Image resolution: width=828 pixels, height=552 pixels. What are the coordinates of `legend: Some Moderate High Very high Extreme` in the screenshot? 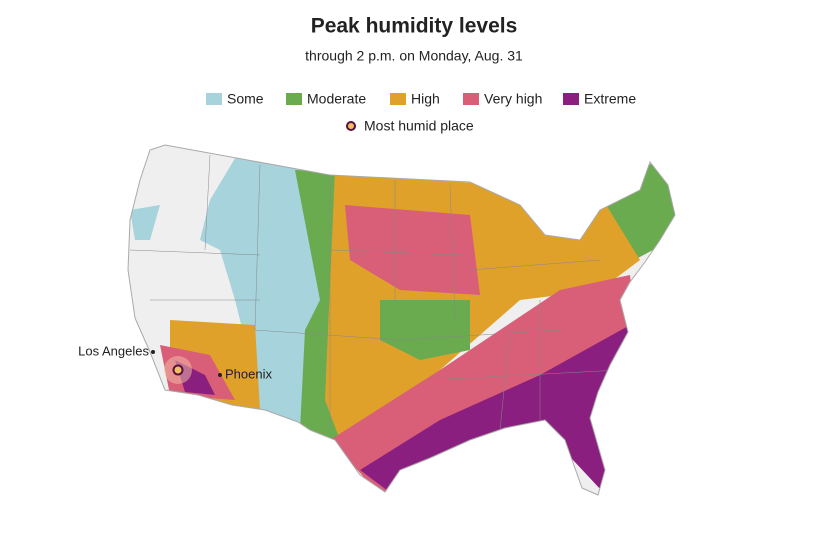 It's located at (421, 99).